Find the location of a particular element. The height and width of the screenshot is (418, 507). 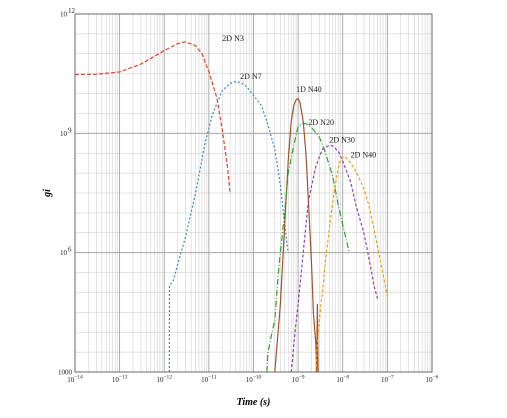

x-tick-label: 10⁻¹² is located at coordinates (164, 380).